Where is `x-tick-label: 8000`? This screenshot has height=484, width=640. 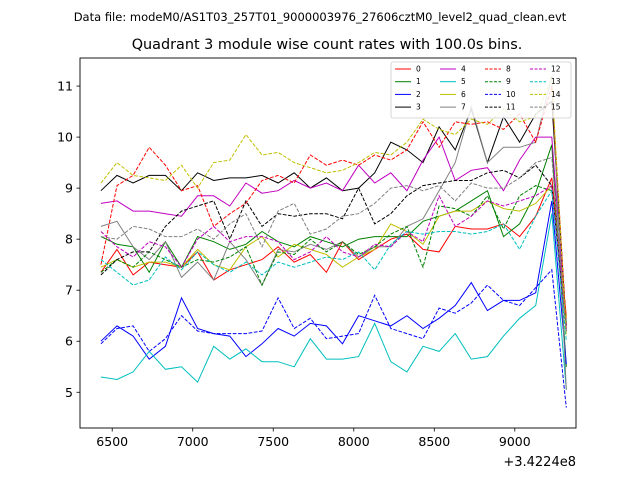
x-tick-label: 8000 is located at coordinates (354, 441).